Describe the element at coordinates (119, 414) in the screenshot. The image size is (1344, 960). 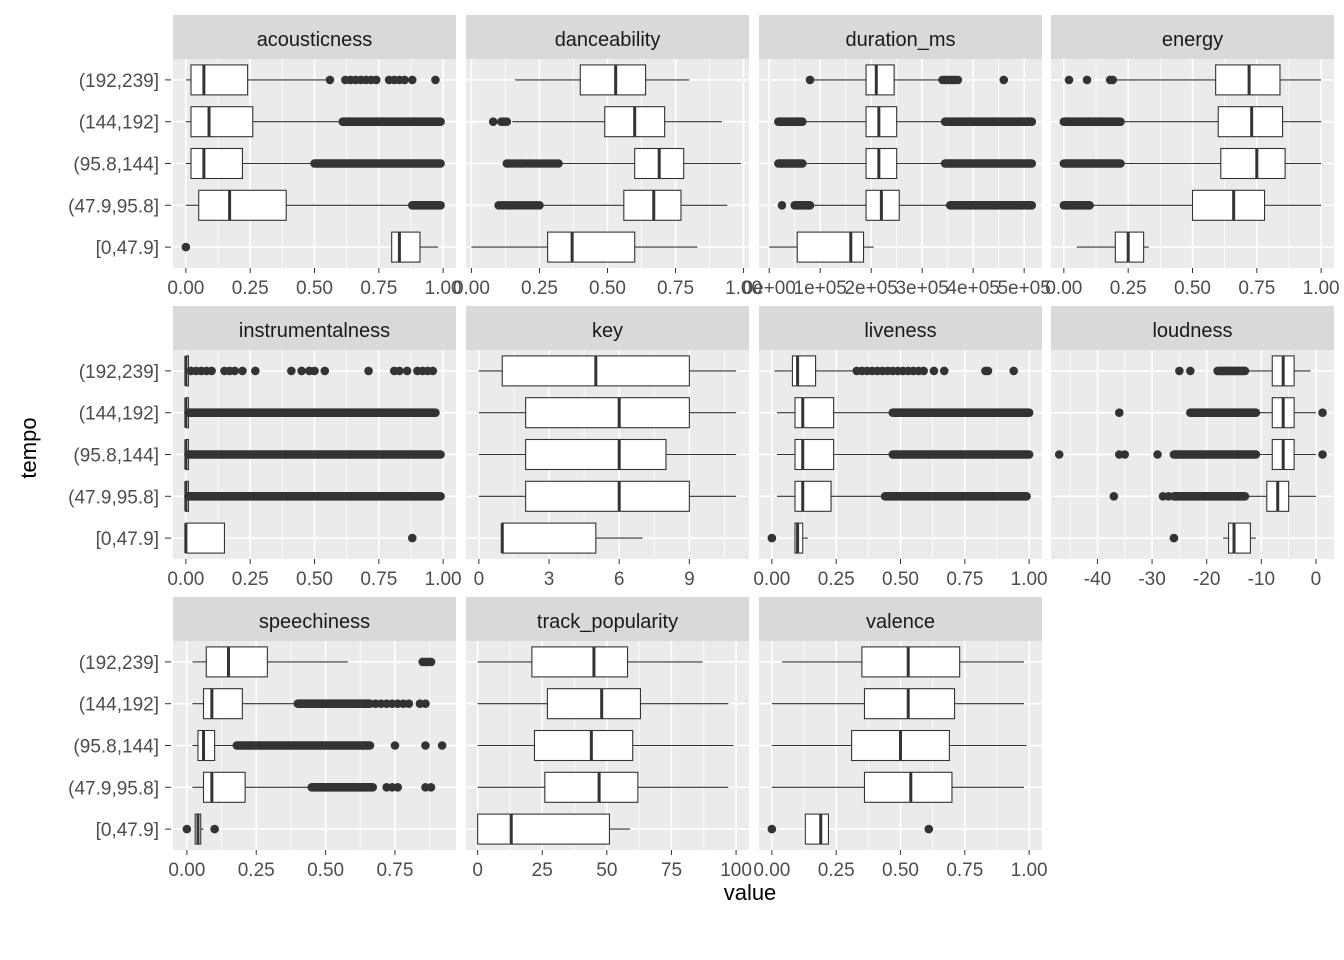
I see `y-tick-label: (144,192]` at that location.